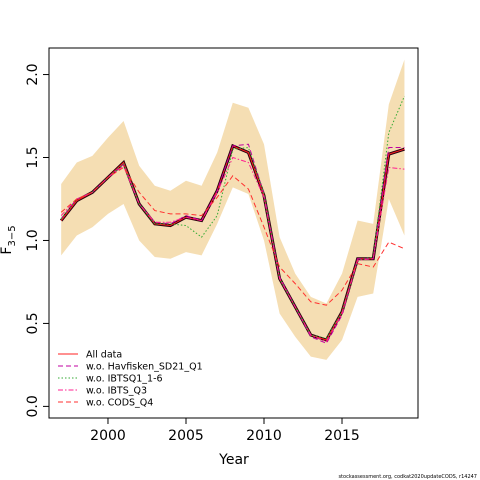 The width and height of the screenshot is (480, 480). Describe the element at coordinates (108, 436) in the screenshot. I see `x-tick-label: 2000` at that location.